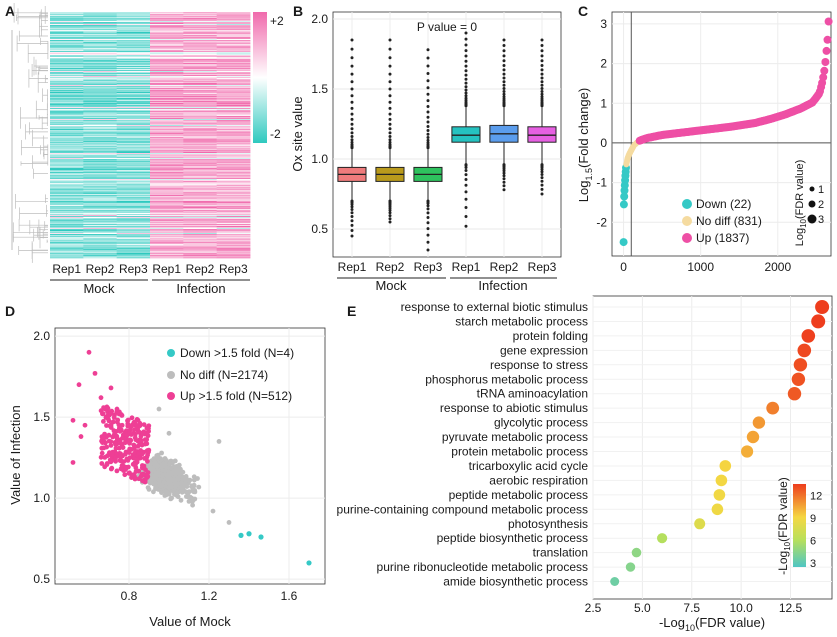  Describe the element at coordinates (494, 307) in the screenshot. I see `term-label: response to external biotic stimulus` at that location.